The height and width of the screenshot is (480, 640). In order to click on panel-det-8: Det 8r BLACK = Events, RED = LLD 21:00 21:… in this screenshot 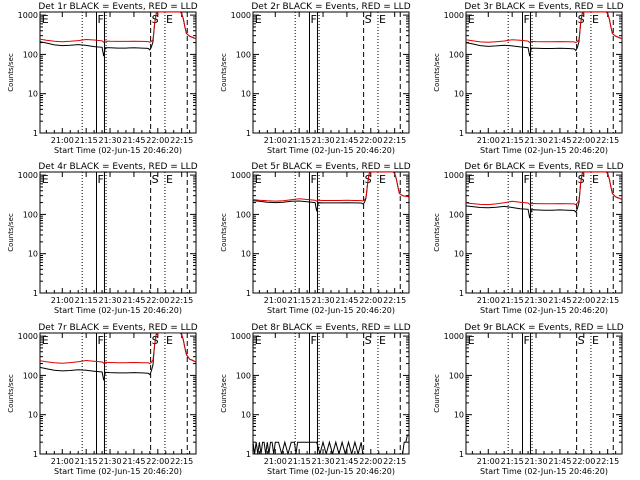, I will do `click(315, 399)`.